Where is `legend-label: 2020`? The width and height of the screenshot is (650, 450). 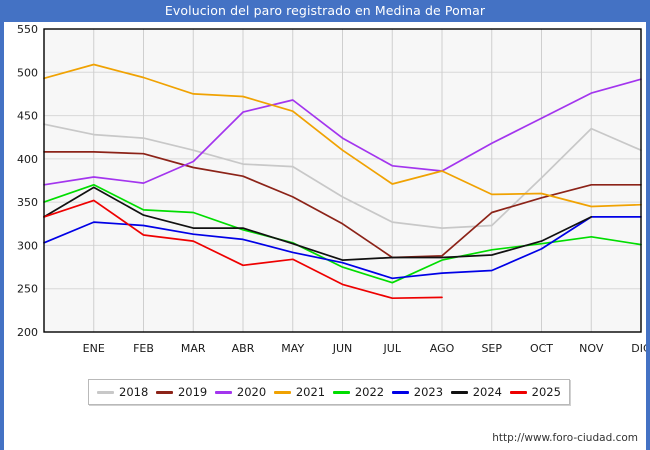 legend-label: 2020 is located at coordinates (251, 392).